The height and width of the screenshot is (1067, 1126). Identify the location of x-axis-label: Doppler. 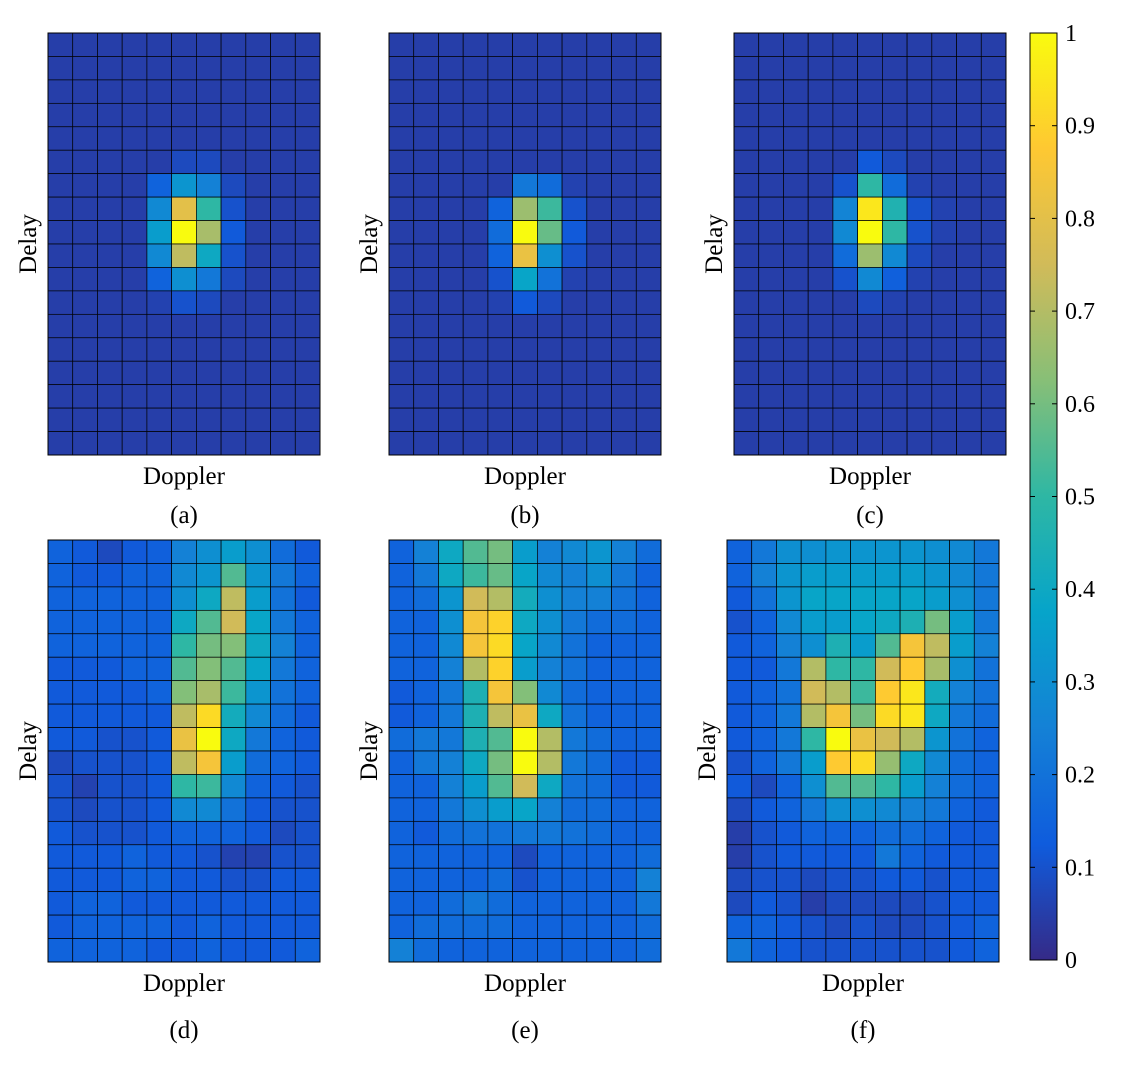
(525, 476).